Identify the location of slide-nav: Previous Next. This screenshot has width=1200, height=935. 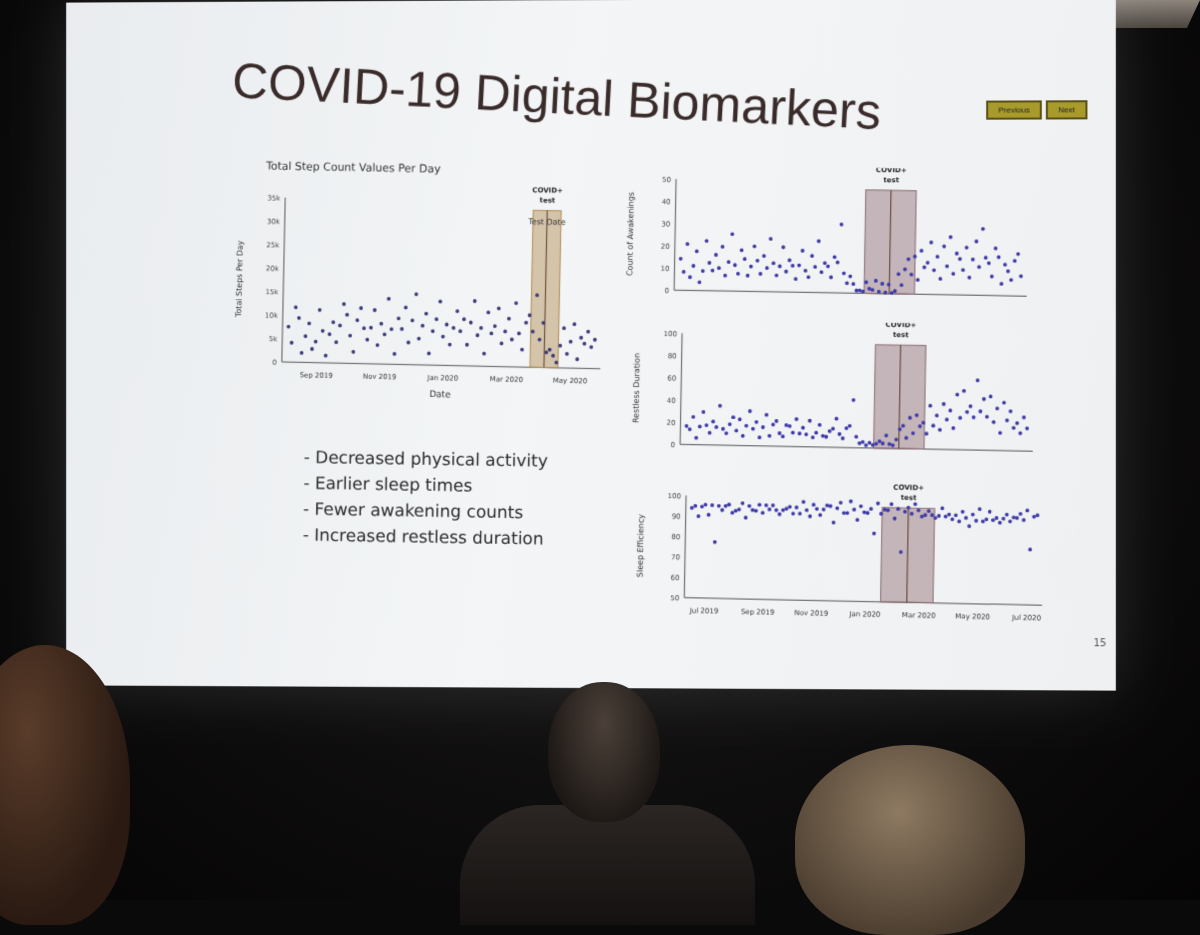
(1036, 109).